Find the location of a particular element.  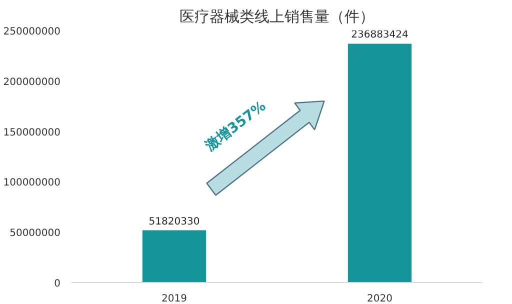

y-tick-label: 200000000 is located at coordinates (32, 82).